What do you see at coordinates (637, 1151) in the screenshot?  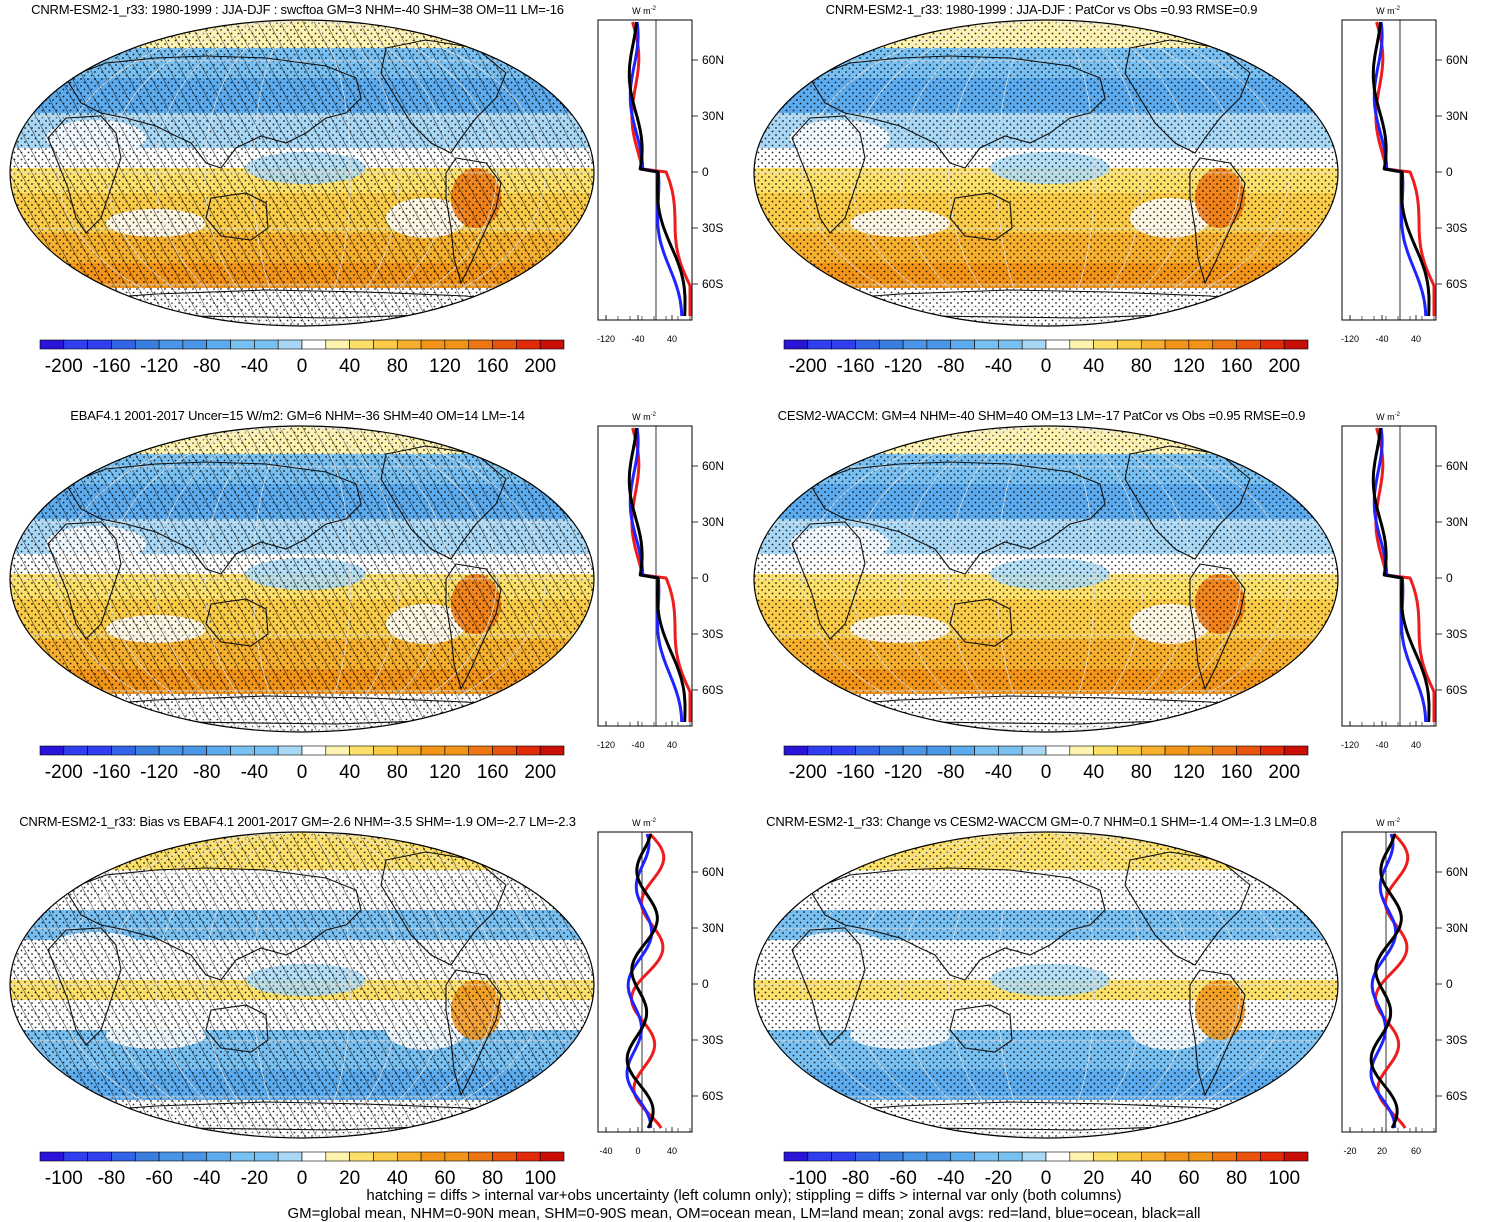 I see `zonal-x-tick: 0` at bounding box center [637, 1151].